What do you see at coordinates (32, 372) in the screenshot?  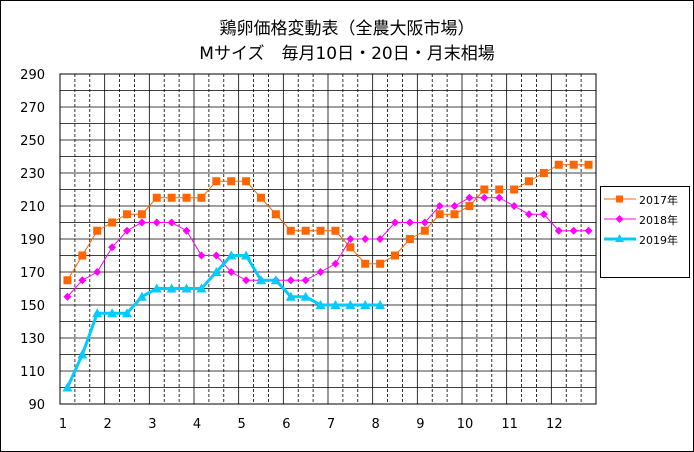 I see `y-tick-label: 110` at bounding box center [32, 372].